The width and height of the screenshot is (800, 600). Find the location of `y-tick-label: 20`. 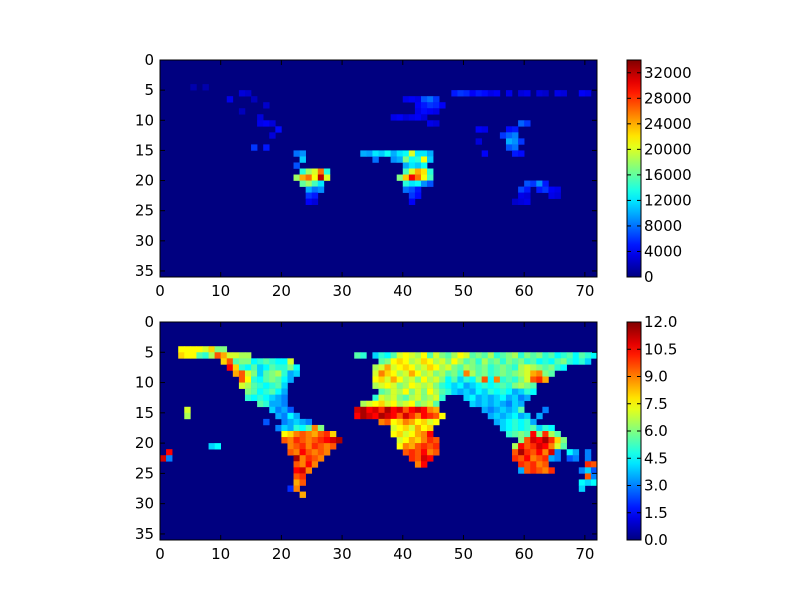

y-tick-label: 20 is located at coordinates (144, 181).